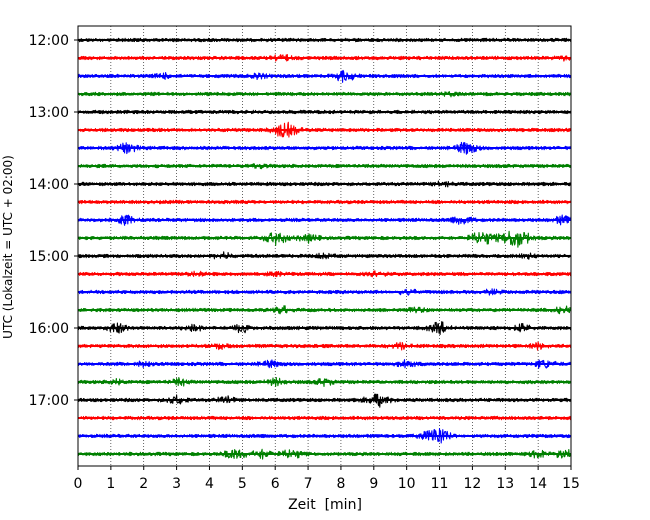 Image resolution: width=650 pixels, height=520 pixels. I want to click on y-axis-ticks: 12:00 13:00 14:00 15:00 16:00 17:00, so click(53, 221).